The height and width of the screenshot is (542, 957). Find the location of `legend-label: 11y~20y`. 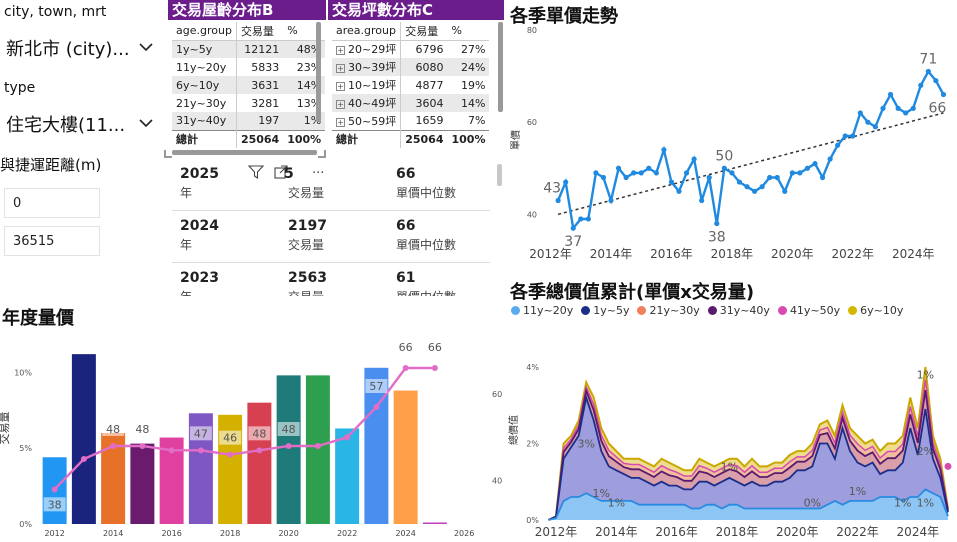

legend-label: 11y~20y is located at coordinates (548, 310).